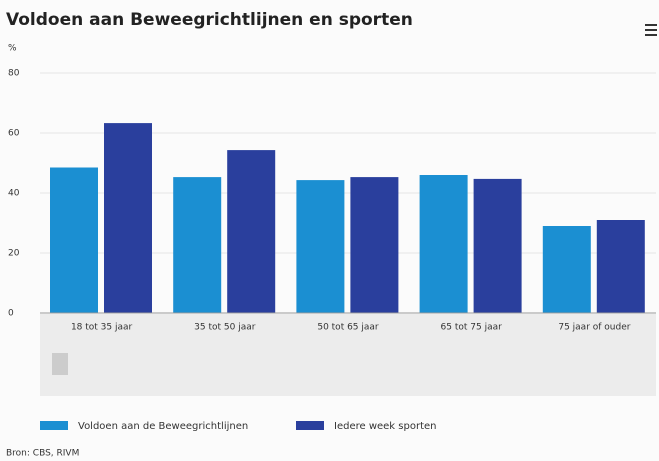 The image size is (659, 461). What do you see at coordinates (102, 328) in the screenshot?
I see `x-tick-label: 18 tot 35 jaar` at bounding box center [102, 328].